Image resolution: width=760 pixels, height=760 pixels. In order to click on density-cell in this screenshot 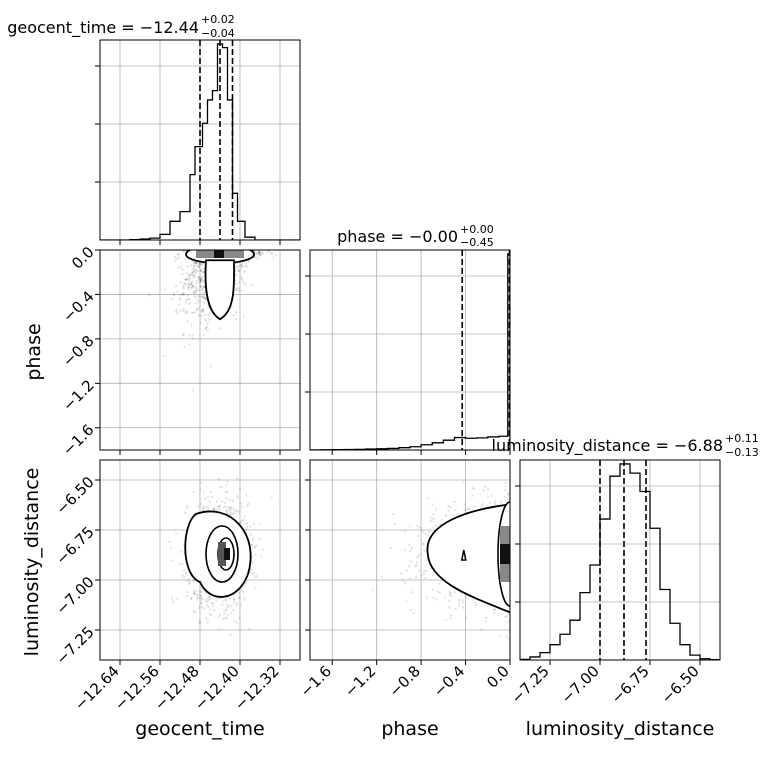, I will do `click(219, 254)`.